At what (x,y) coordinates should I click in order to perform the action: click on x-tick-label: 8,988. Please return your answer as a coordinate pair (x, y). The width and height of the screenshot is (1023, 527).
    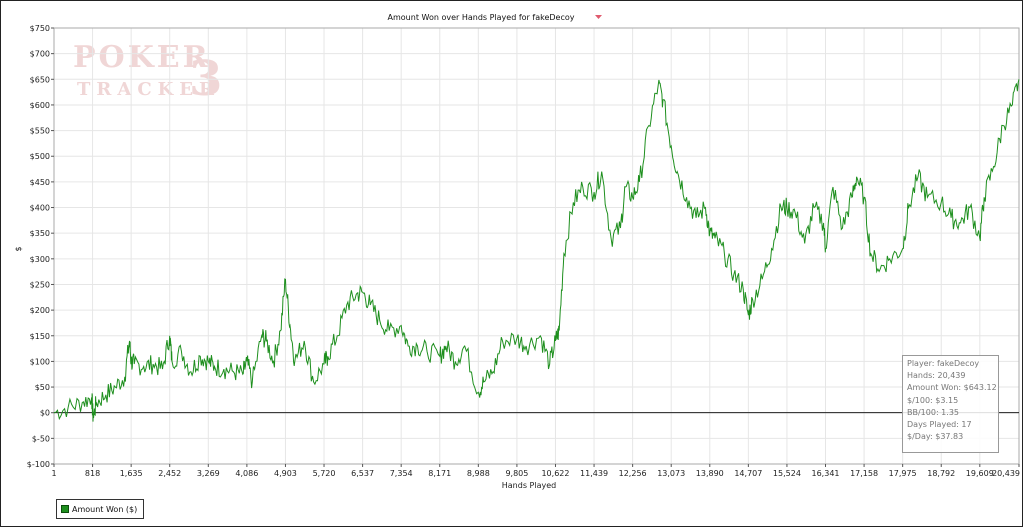
    Looking at the image, I should click on (478, 473).